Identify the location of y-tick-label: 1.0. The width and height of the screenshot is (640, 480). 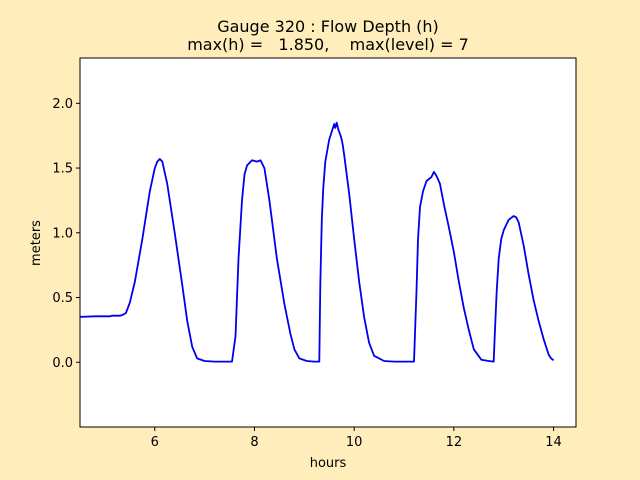
(62, 233).